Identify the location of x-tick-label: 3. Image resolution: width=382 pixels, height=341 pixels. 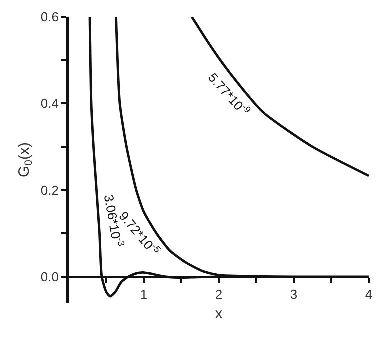
(294, 294).